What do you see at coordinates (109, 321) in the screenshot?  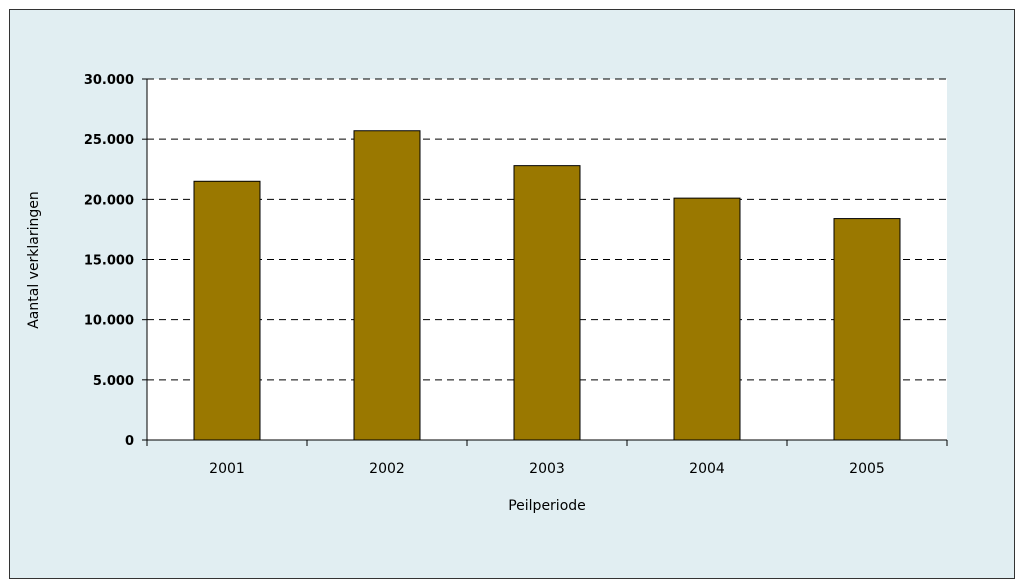 I see `y-tick-label: 10.000` at bounding box center [109, 321].